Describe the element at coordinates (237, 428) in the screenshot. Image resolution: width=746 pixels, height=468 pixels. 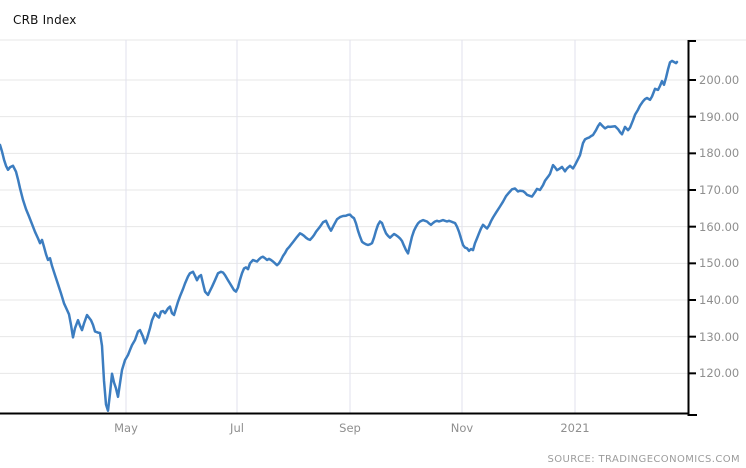
I see `x-tick-label: Jul` at that location.